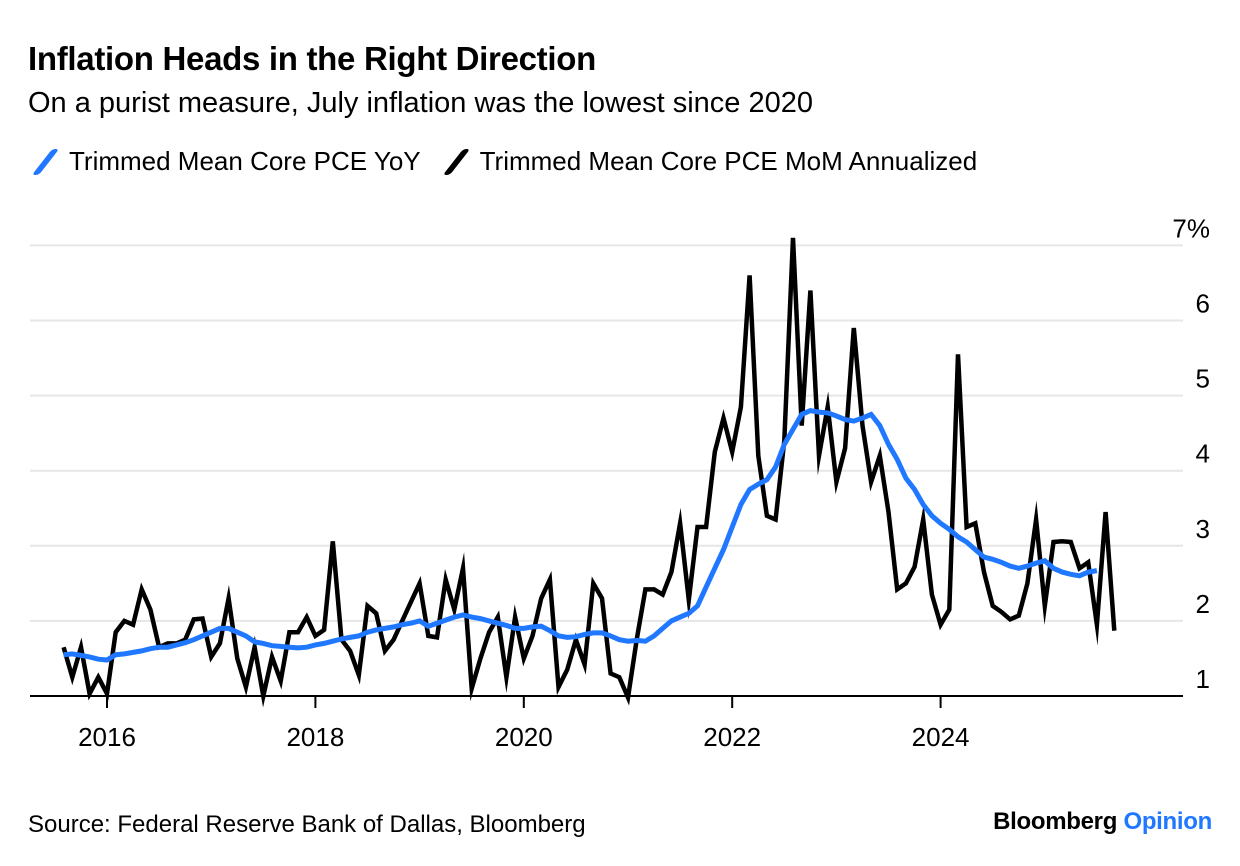 The width and height of the screenshot is (1240, 866). Describe the element at coordinates (728, 161) in the screenshot. I see `legend-label-mom: Trimmed Mean Core PCE MoM Annualized` at that location.